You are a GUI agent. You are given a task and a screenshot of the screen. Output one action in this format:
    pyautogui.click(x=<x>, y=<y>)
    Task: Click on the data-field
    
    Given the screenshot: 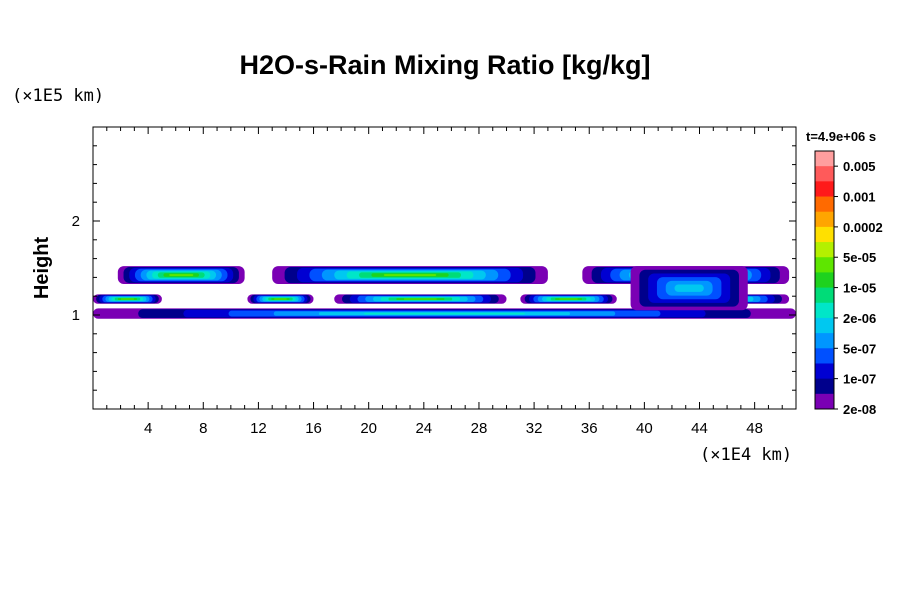 What is the action you would take?
    pyautogui.click(x=444, y=292)
    